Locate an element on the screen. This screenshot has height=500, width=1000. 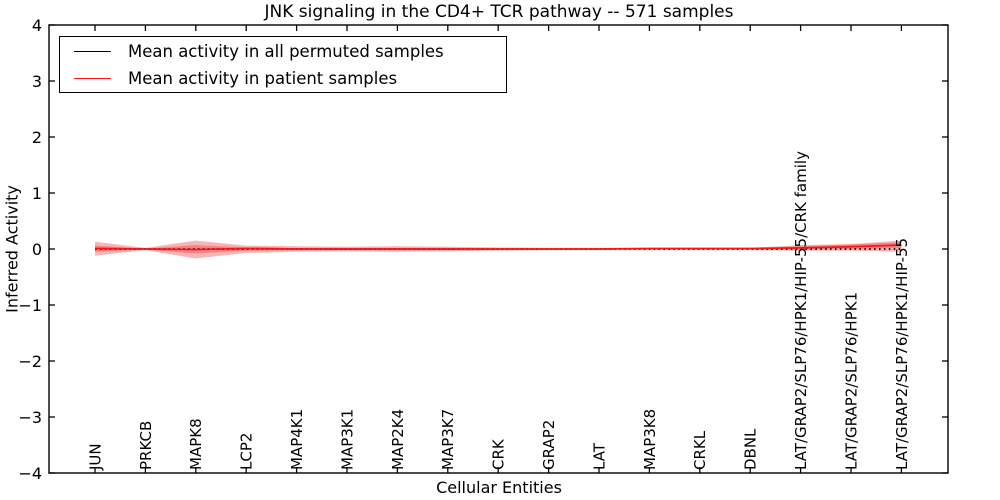
legend-item-permuted: Mean activity in all permuted samples is located at coordinates (283, 51).